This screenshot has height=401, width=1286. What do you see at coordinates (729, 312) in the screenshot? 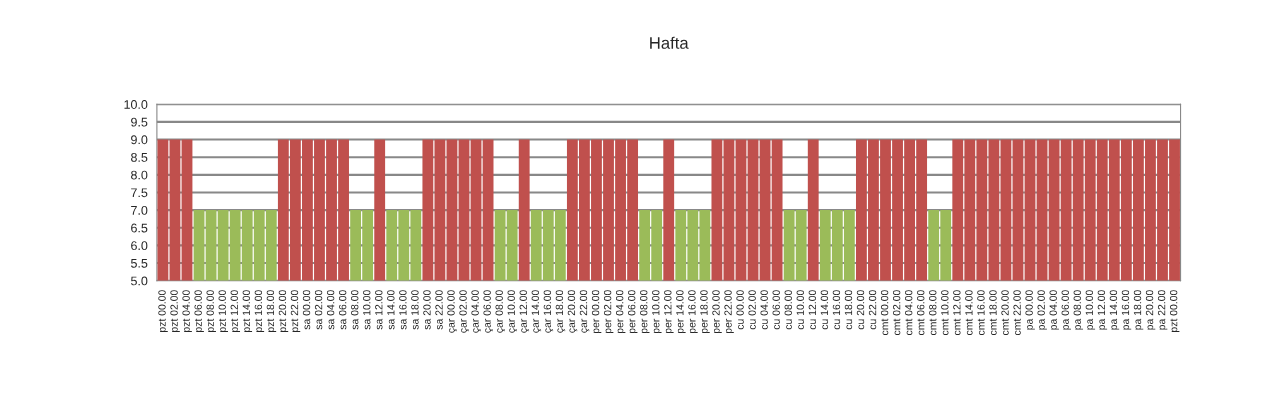
I see `x-tick-label: per 22.00` at bounding box center [729, 312].